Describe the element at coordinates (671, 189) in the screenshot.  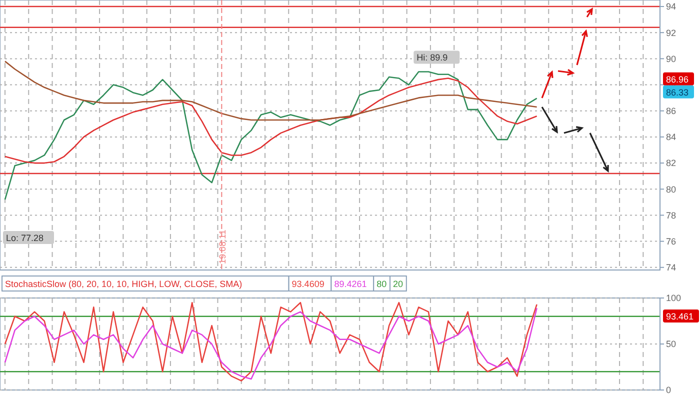
I see `y-tick-label: 80` at that location.